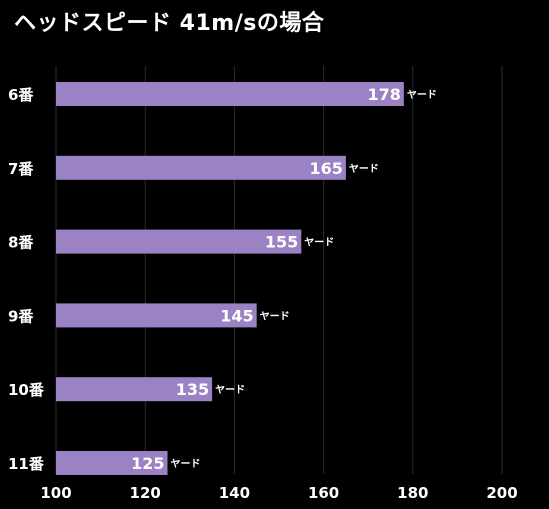 Image resolution: width=549 pixels, height=509 pixels. Describe the element at coordinates (55, 493) in the screenshot. I see `x-tick-label-100: 100` at that location.